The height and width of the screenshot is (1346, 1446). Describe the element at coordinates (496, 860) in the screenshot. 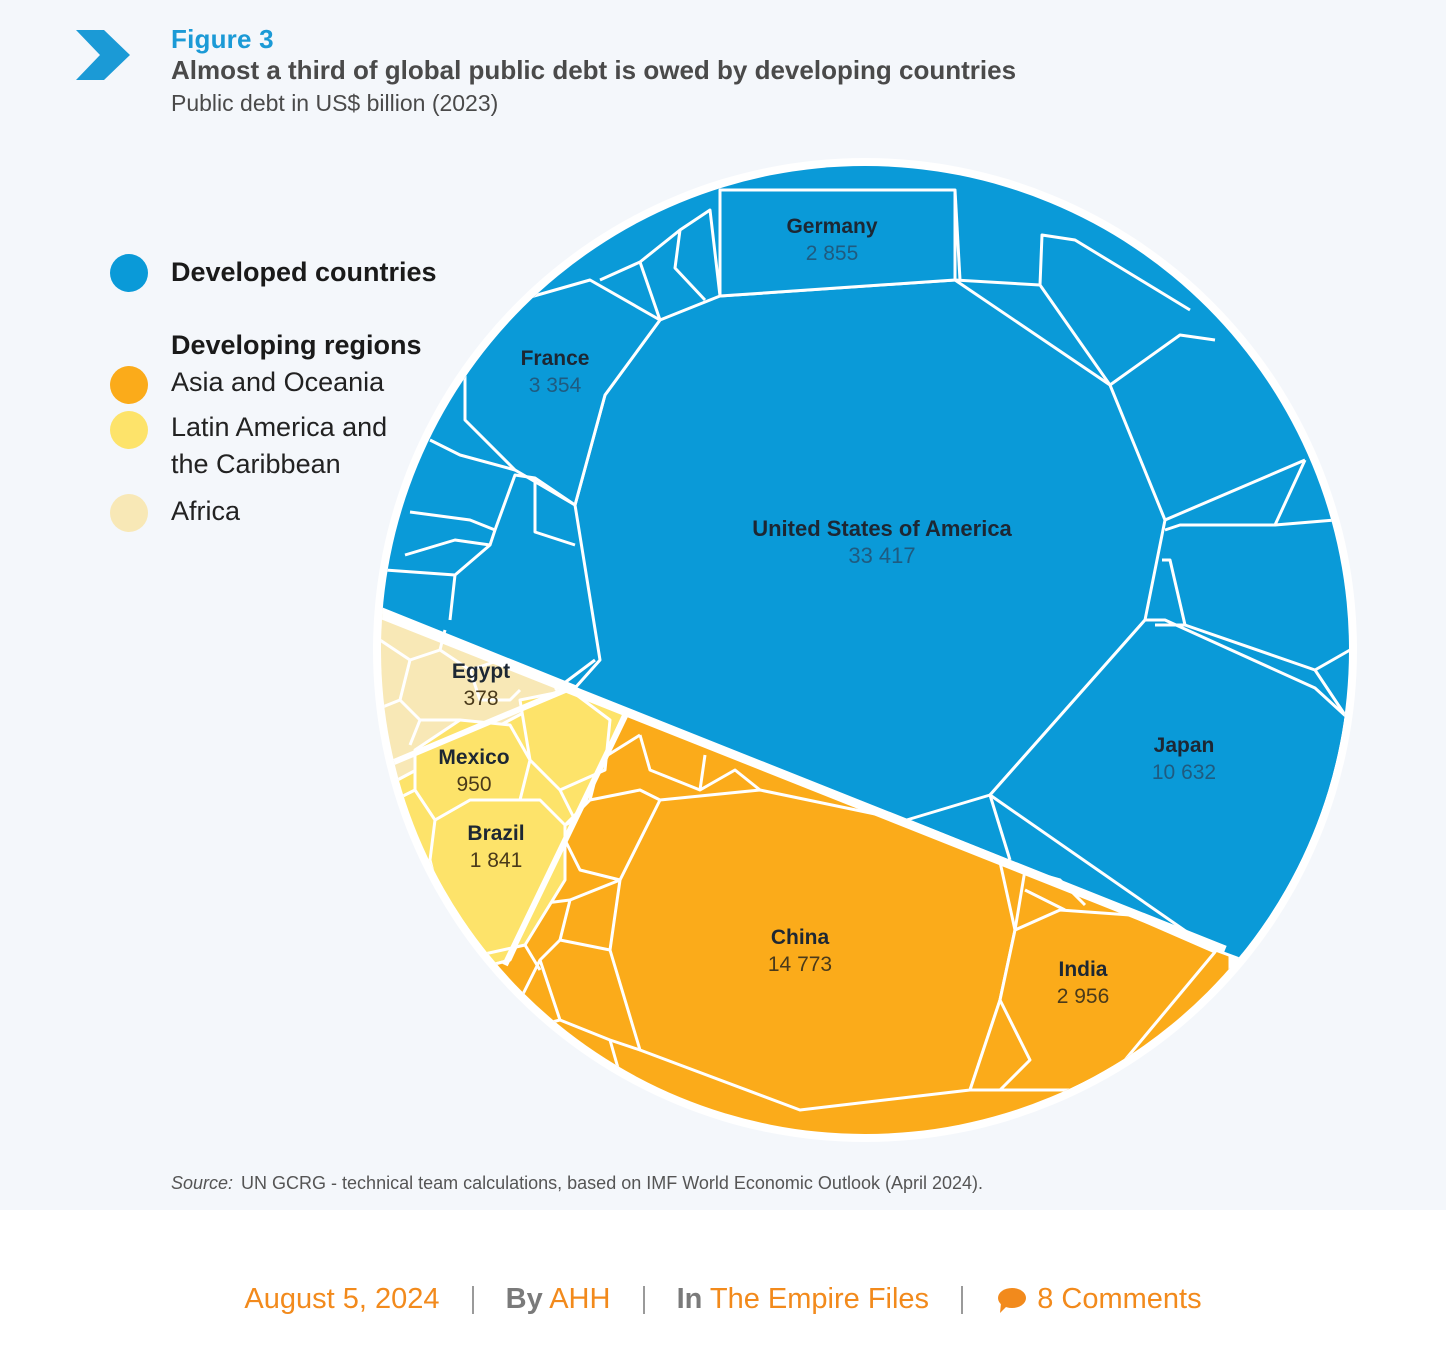

I see `cell-value-brazil: 1 841` at that location.